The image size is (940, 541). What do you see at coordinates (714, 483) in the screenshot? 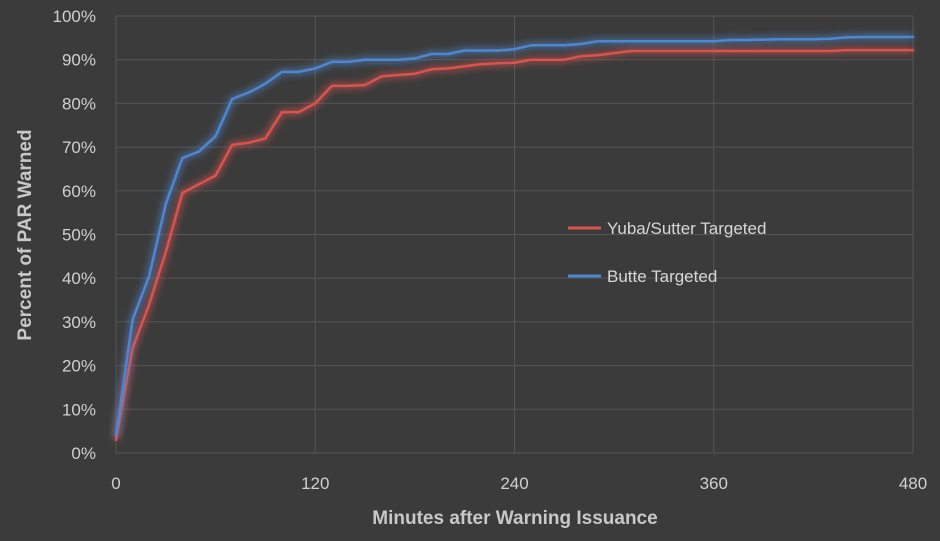
I see `x-tick-label: 360` at bounding box center [714, 483].